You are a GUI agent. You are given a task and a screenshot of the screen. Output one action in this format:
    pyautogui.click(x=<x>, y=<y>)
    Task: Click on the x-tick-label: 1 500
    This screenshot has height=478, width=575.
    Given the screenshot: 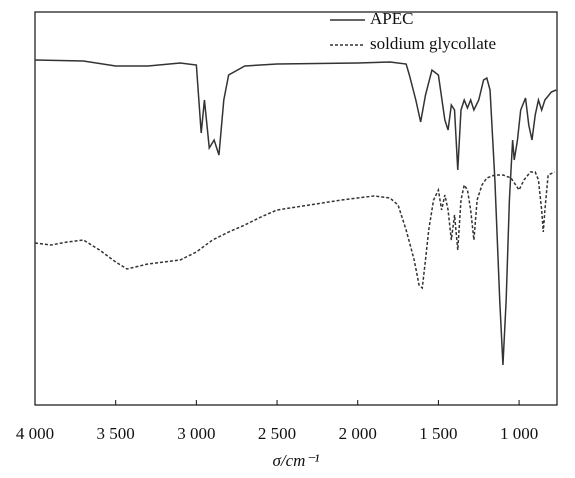 What is the action you would take?
    pyautogui.click(x=438, y=433)
    